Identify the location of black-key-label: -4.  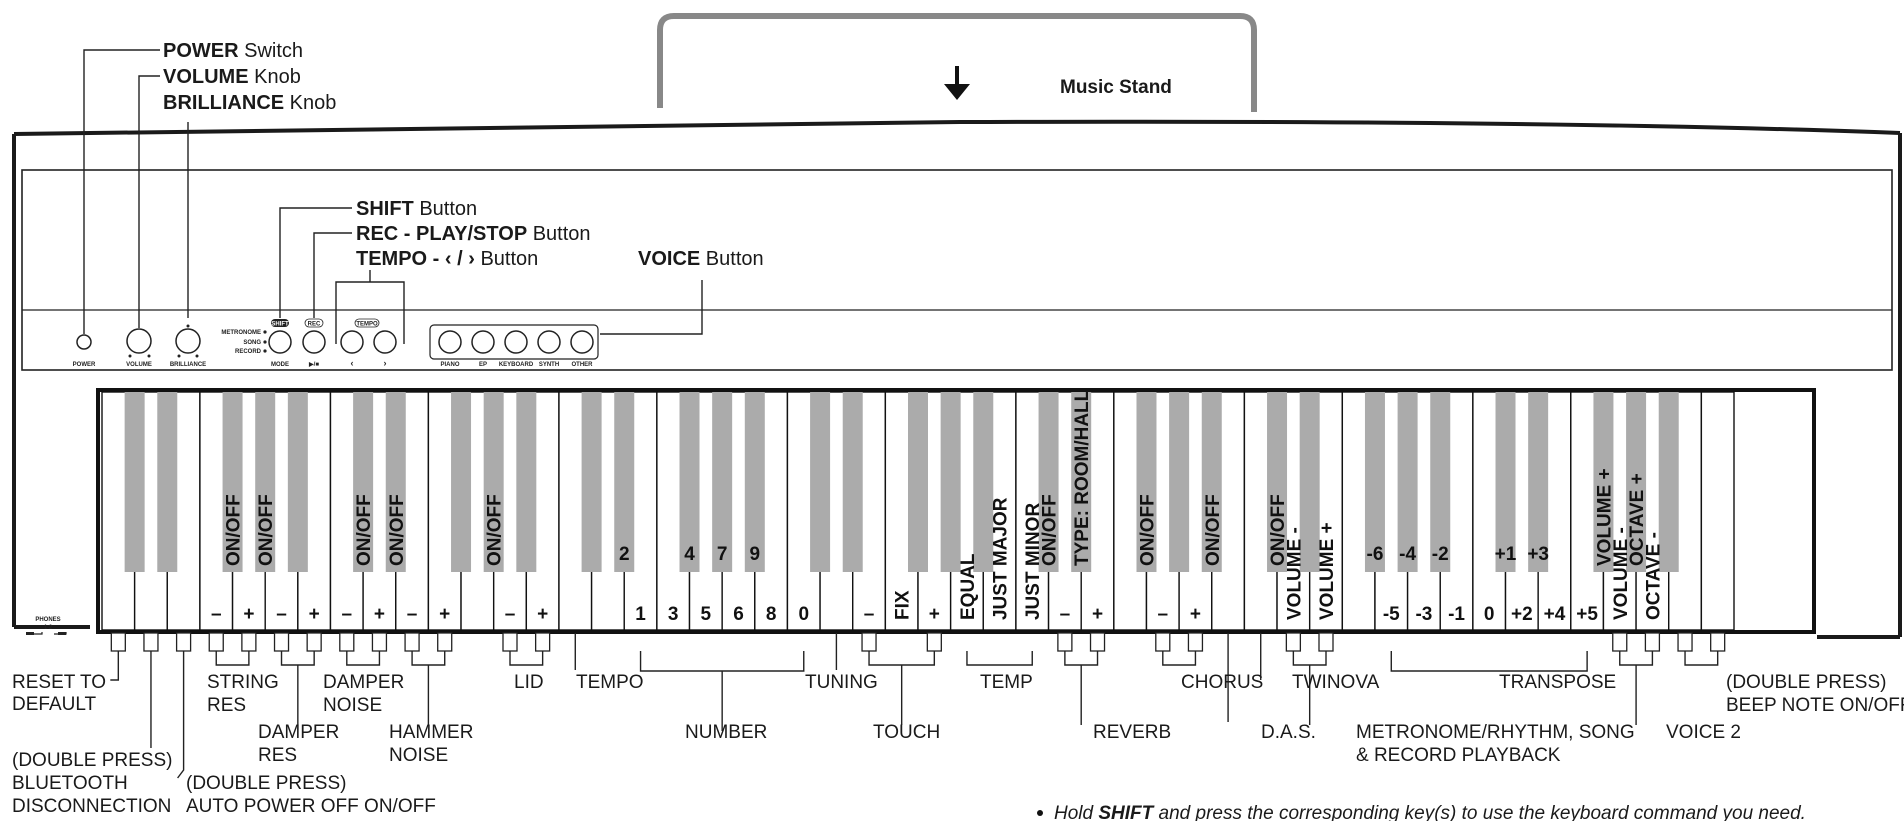
(1407, 554).